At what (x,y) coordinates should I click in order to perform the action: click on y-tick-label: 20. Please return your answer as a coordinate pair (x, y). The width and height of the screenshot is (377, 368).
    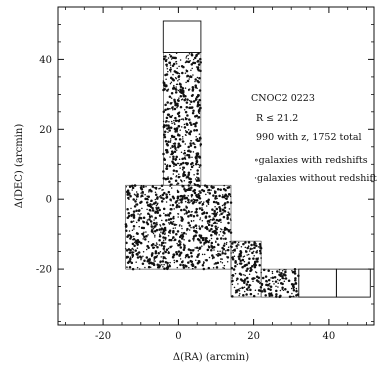
    Looking at the image, I should click on (45, 130).